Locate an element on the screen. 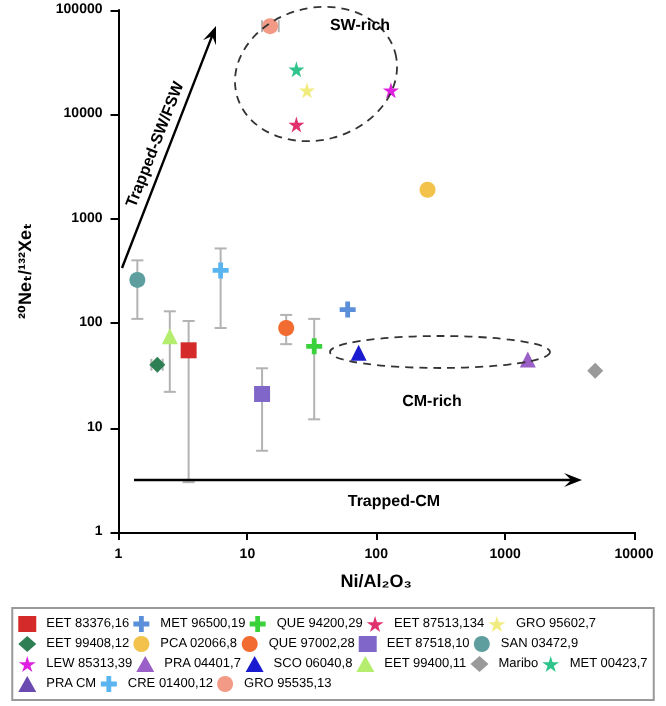 The height and width of the screenshot is (706, 666). annotation: SW-rich is located at coordinates (360, 24).